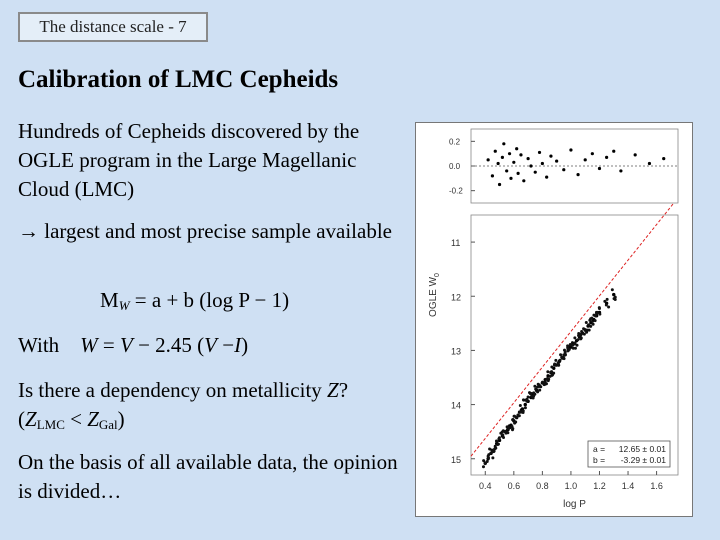 Image resolution: width=720 pixels, height=540 pixels. Describe the element at coordinates (456, 351) in the screenshot. I see `pl-ytick-label: 13` at that location.